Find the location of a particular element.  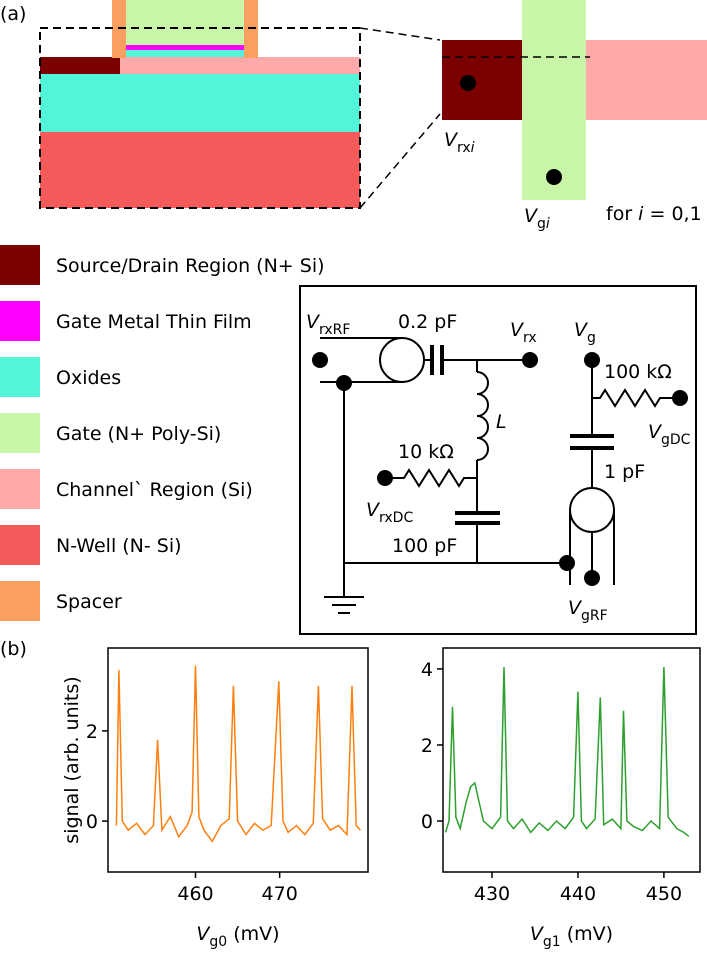

label: Vg is located at coordinates (585, 332).